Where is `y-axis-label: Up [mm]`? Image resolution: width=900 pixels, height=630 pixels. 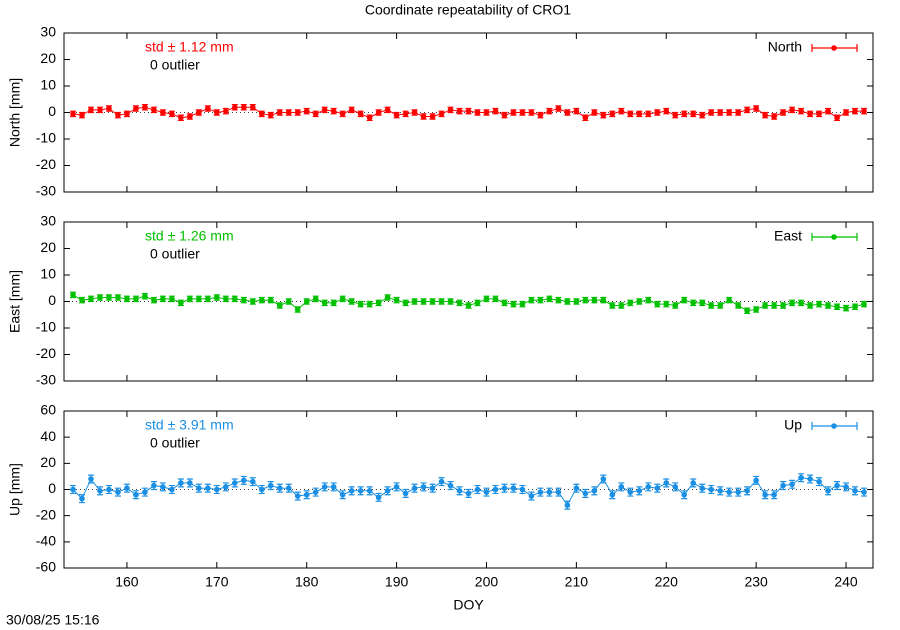
y-axis-label: Up [mm] is located at coordinates (15, 489).